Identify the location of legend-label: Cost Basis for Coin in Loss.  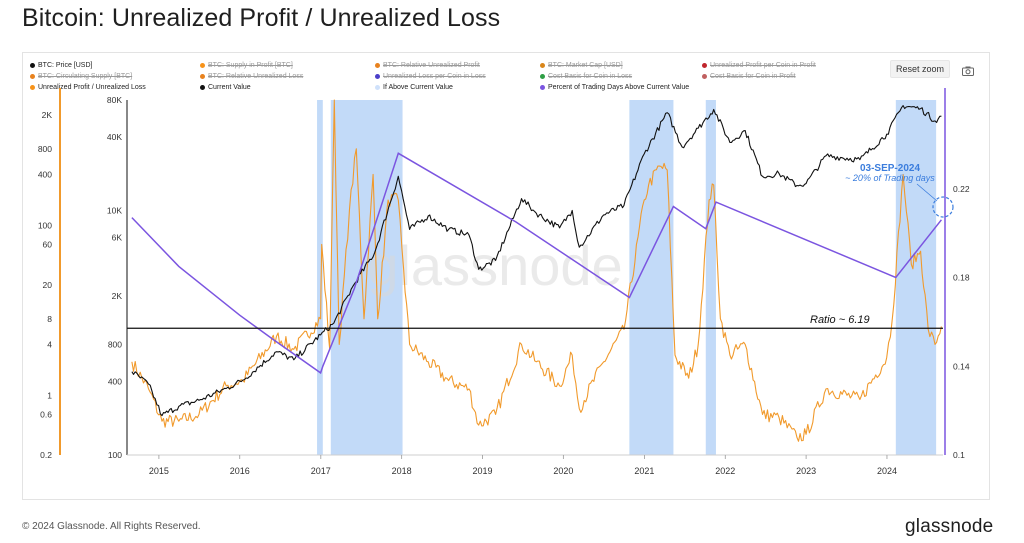
(590, 76).